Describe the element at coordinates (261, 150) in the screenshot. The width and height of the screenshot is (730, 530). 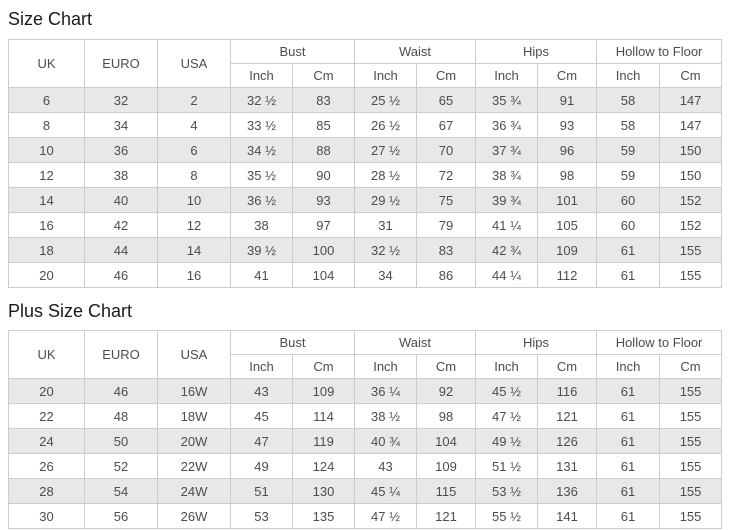
I see `table-cell: 34 ½` at that location.